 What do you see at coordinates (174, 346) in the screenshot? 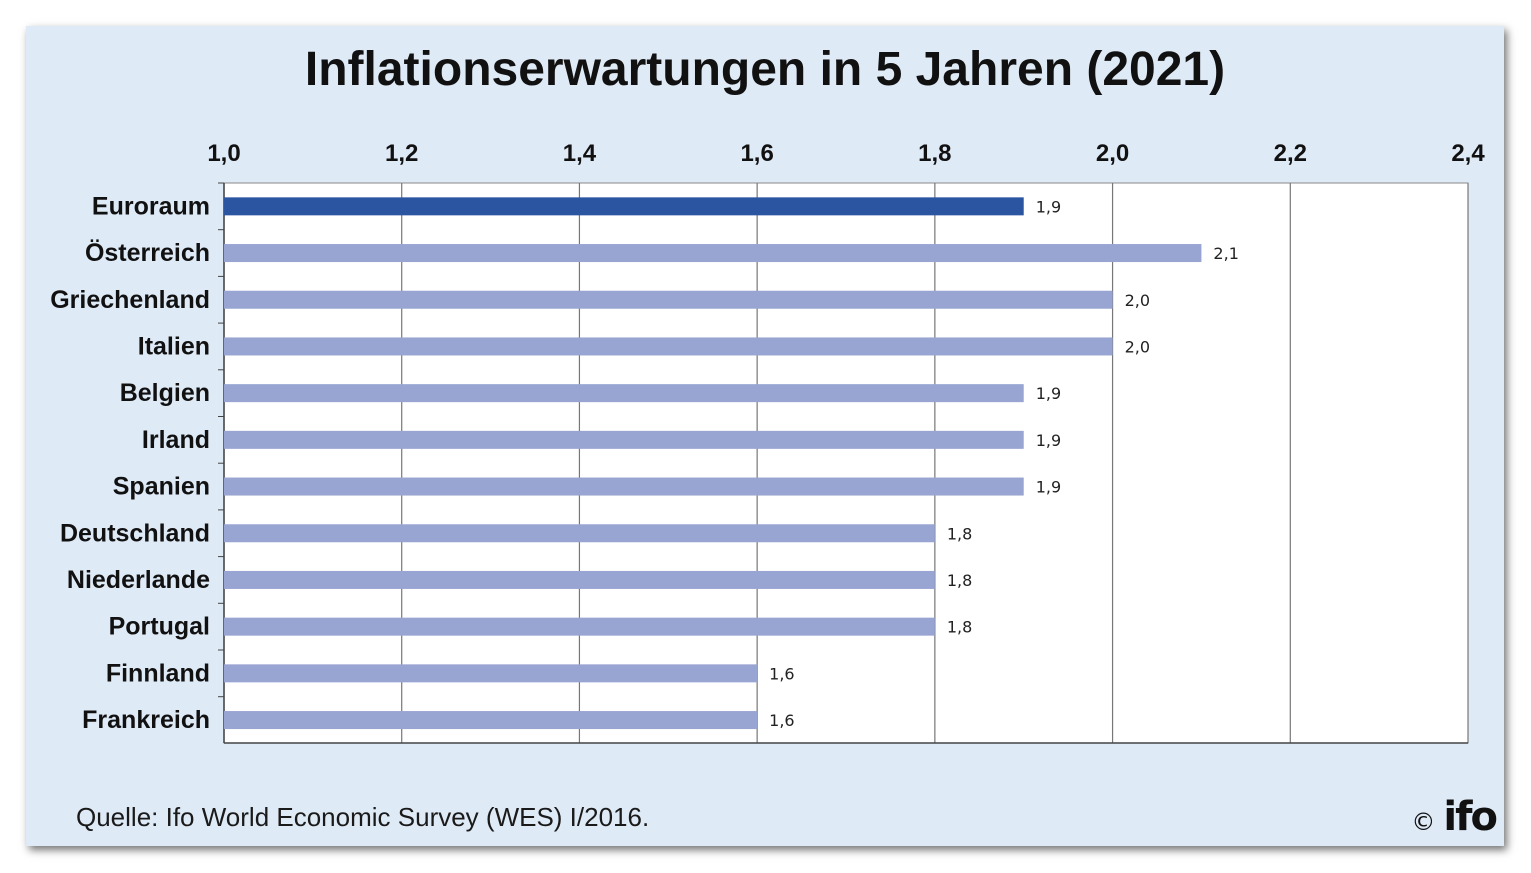
I see `category-label: Italien` at bounding box center [174, 346].